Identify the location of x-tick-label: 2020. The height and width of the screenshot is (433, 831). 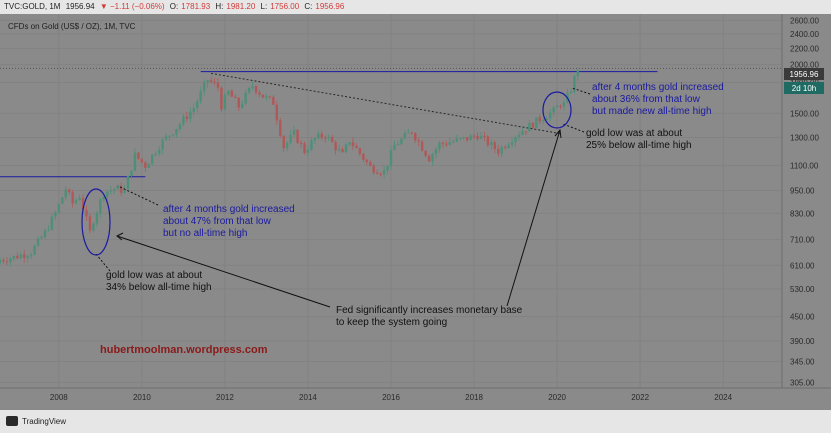
(557, 397).